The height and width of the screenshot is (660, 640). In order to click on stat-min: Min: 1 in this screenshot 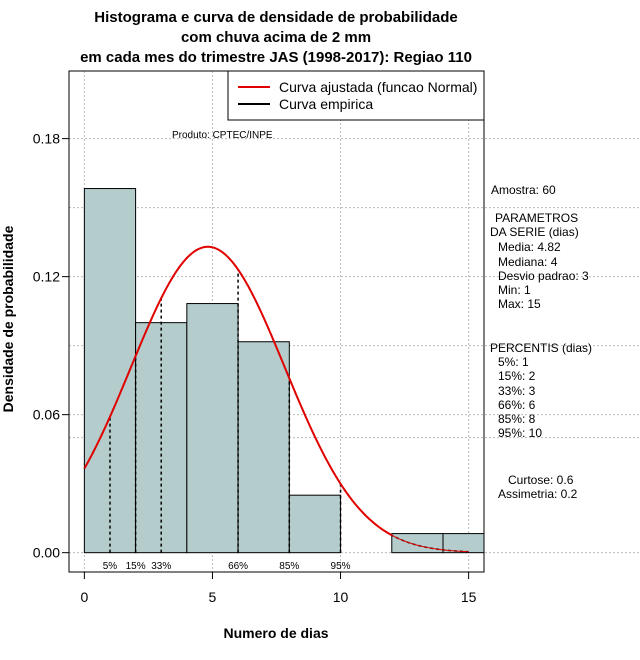, I will do `click(514, 290)`.